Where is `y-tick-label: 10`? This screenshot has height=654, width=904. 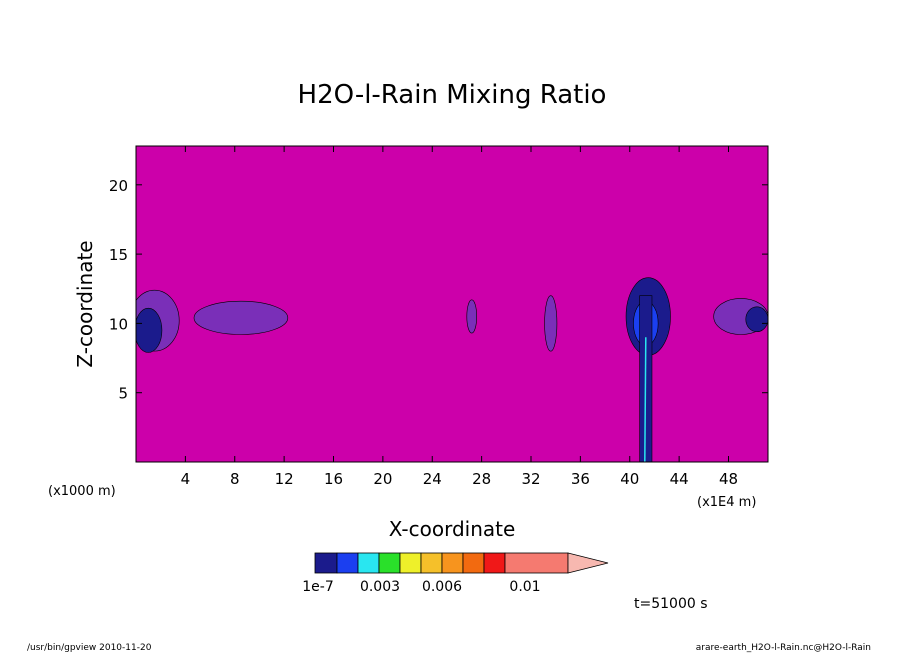
y-tick-label: 10 is located at coordinates (118, 324).